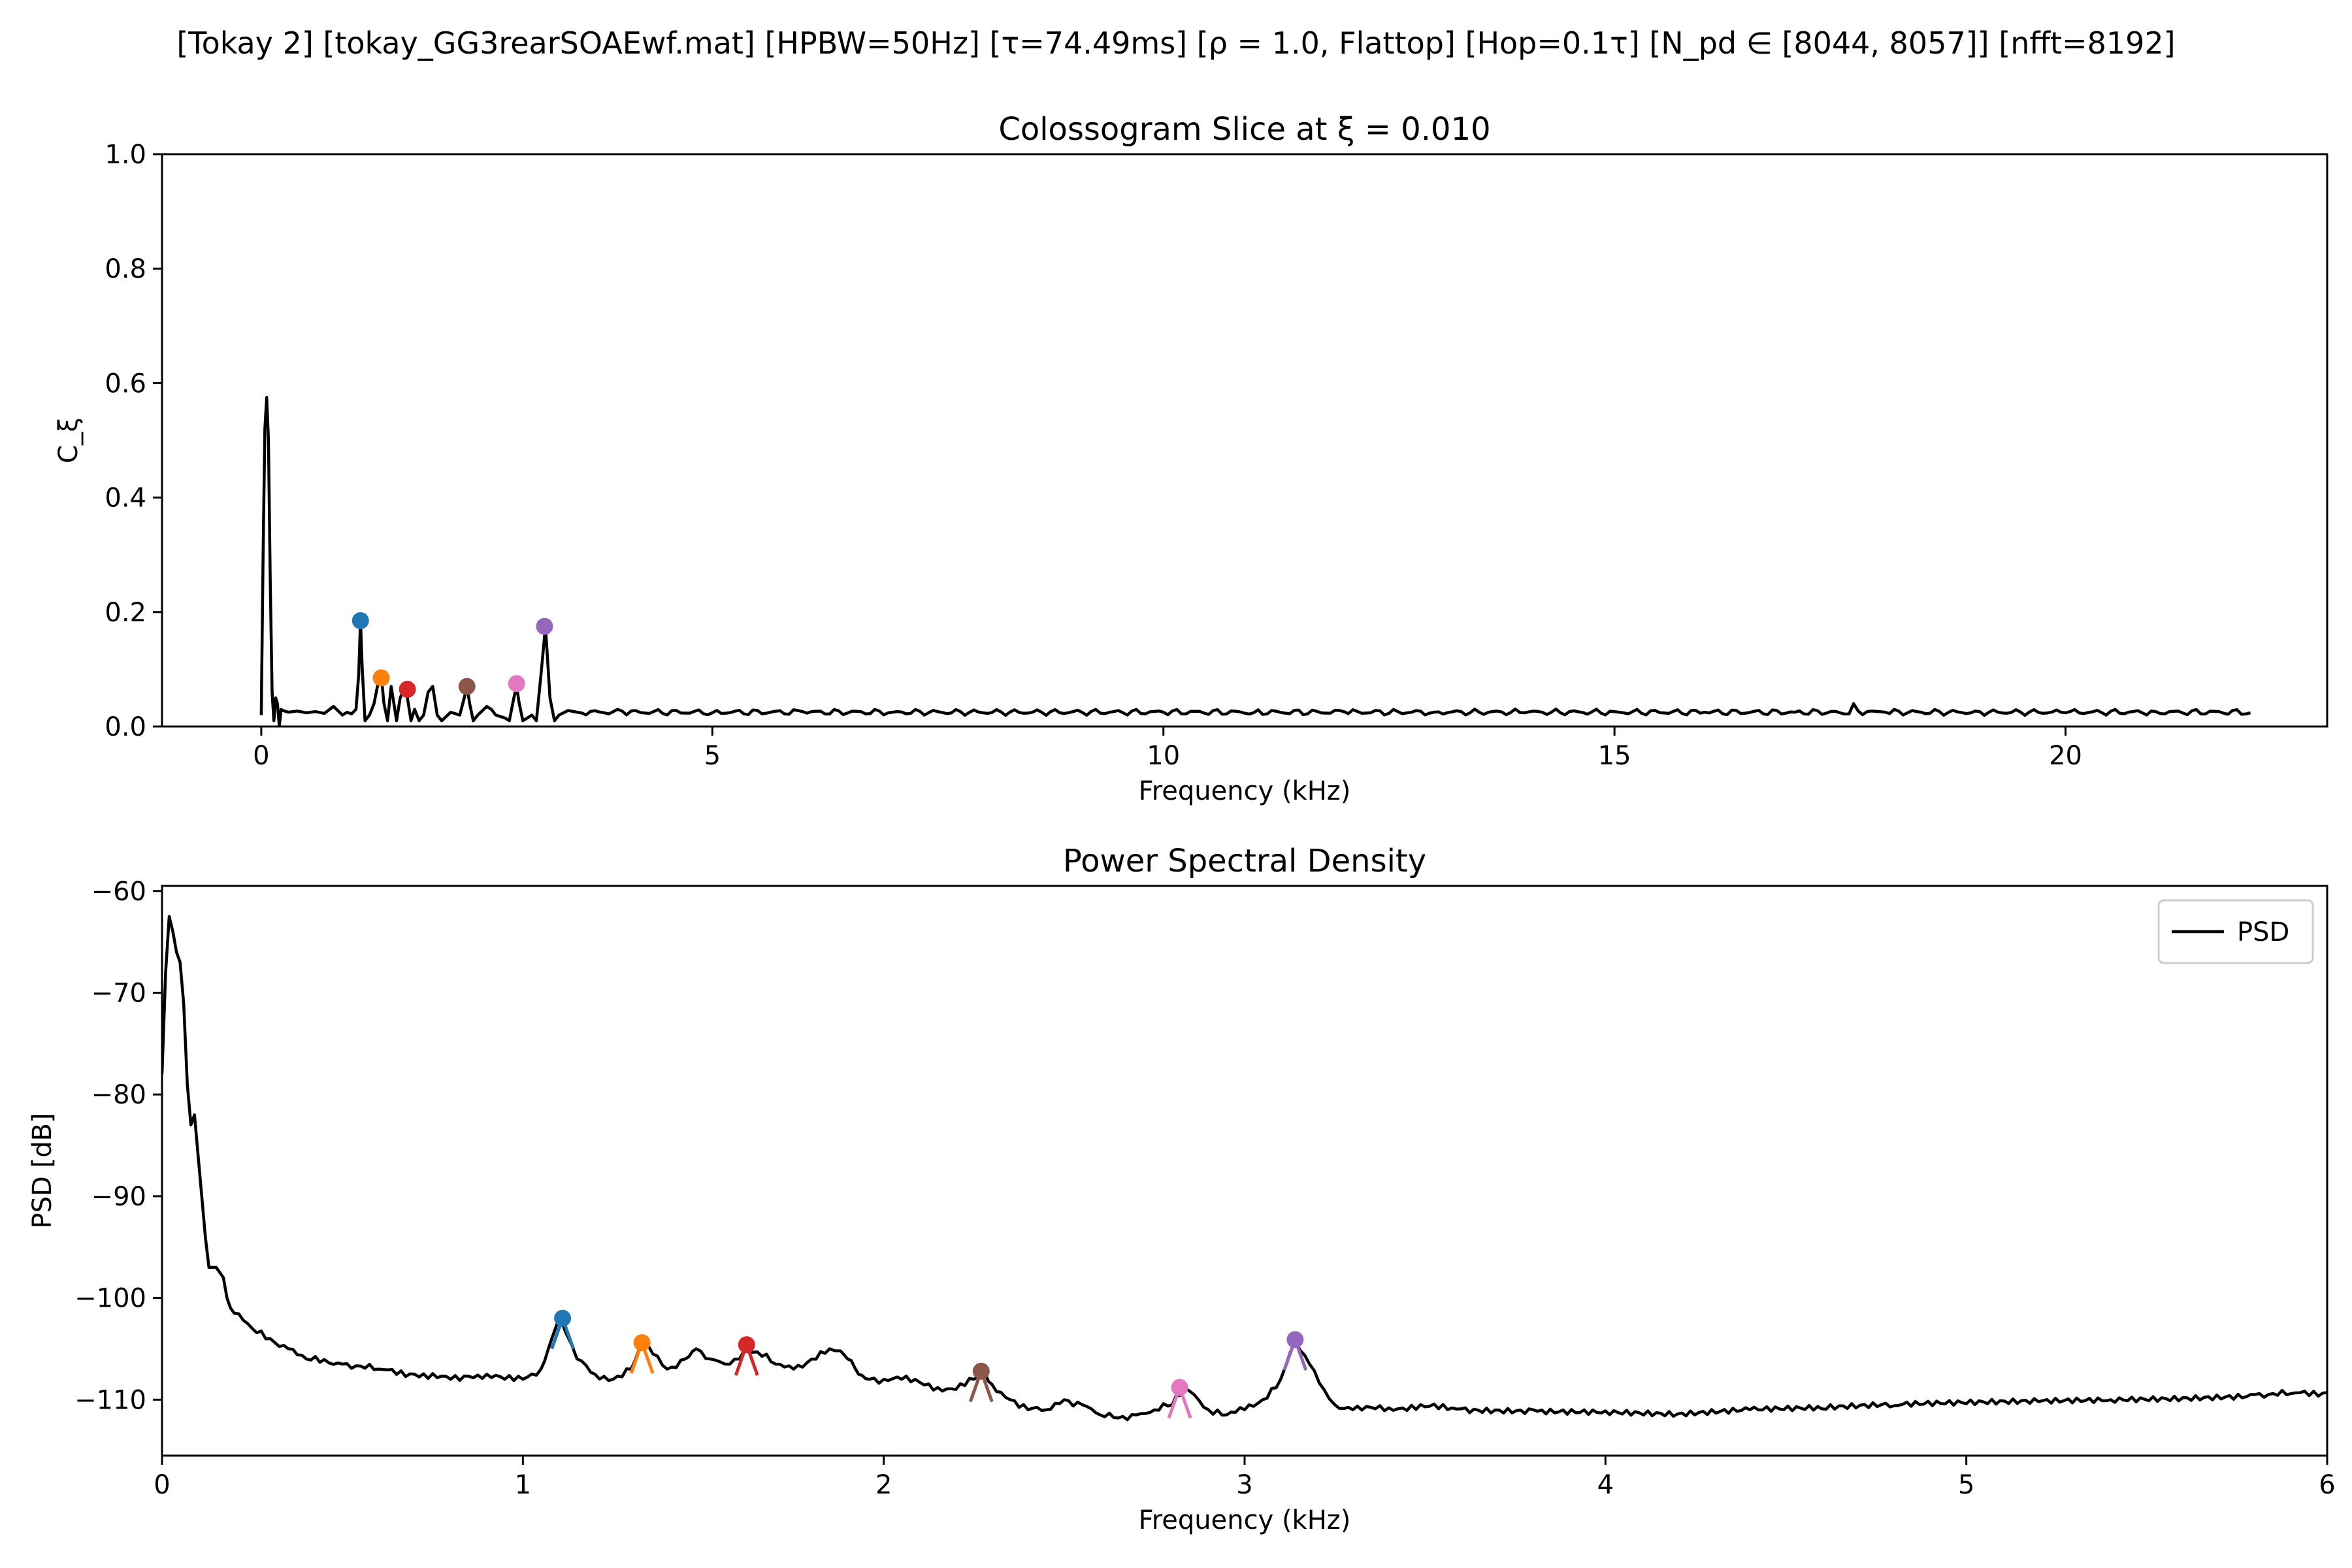  I want to click on psd-x-tick-label: 1, so click(523, 1485).